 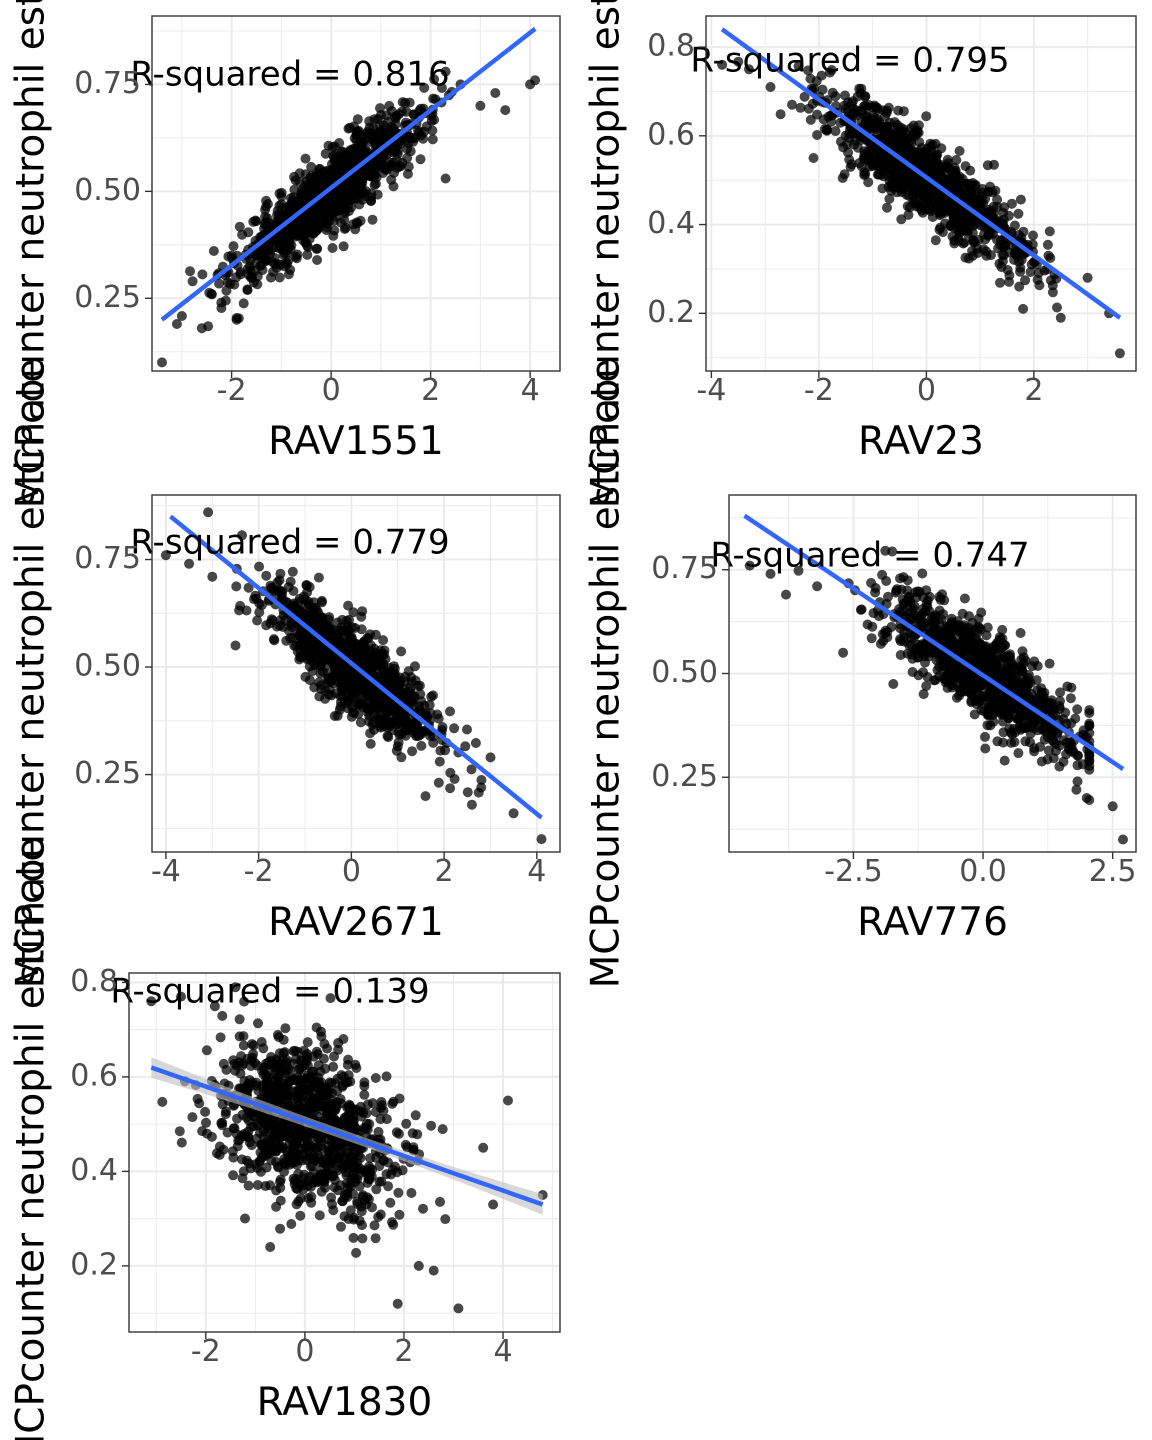 I want to click on x-tick-label: -2, so click(x=819, y=390).